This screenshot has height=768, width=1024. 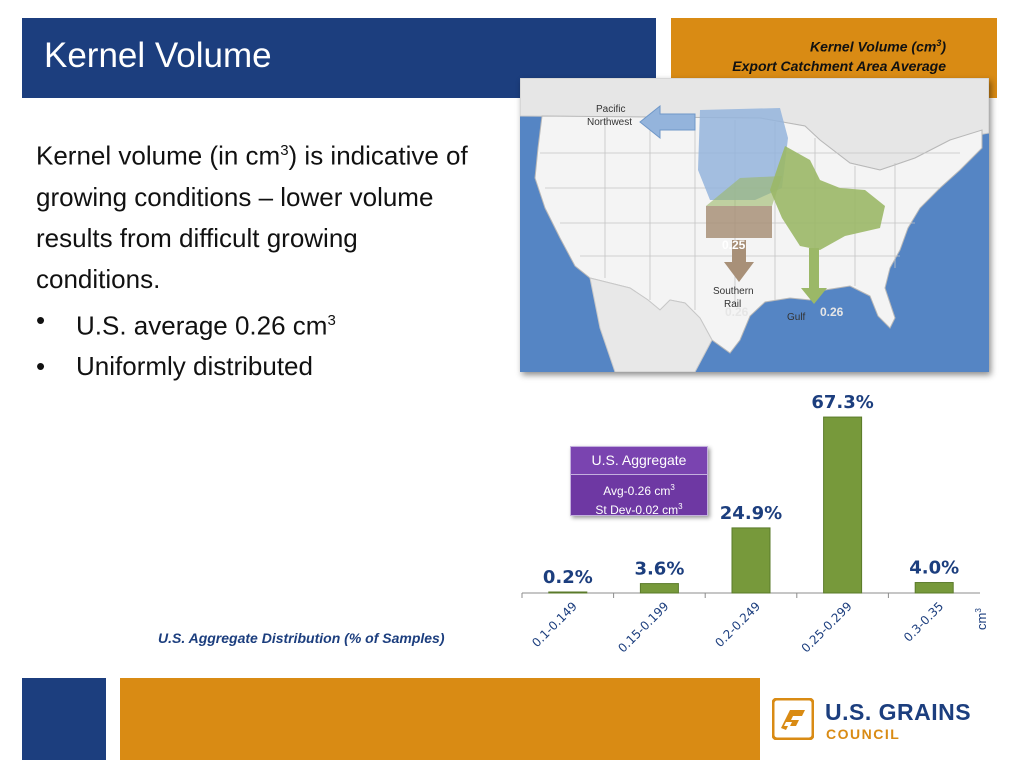 I want to click on bullet-text: U.S. average 0.26 cm, so click(x=202, y=325).